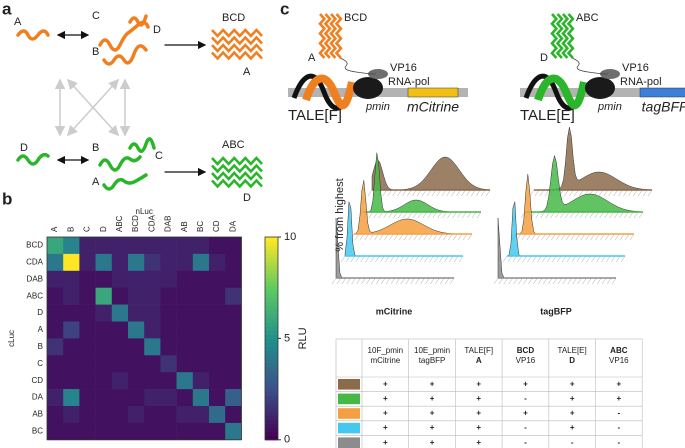 The image size is (685, 448). Describe the element at coordinates (385, 360) in the screenshot. I see `table-header: mCitrine` at that location.